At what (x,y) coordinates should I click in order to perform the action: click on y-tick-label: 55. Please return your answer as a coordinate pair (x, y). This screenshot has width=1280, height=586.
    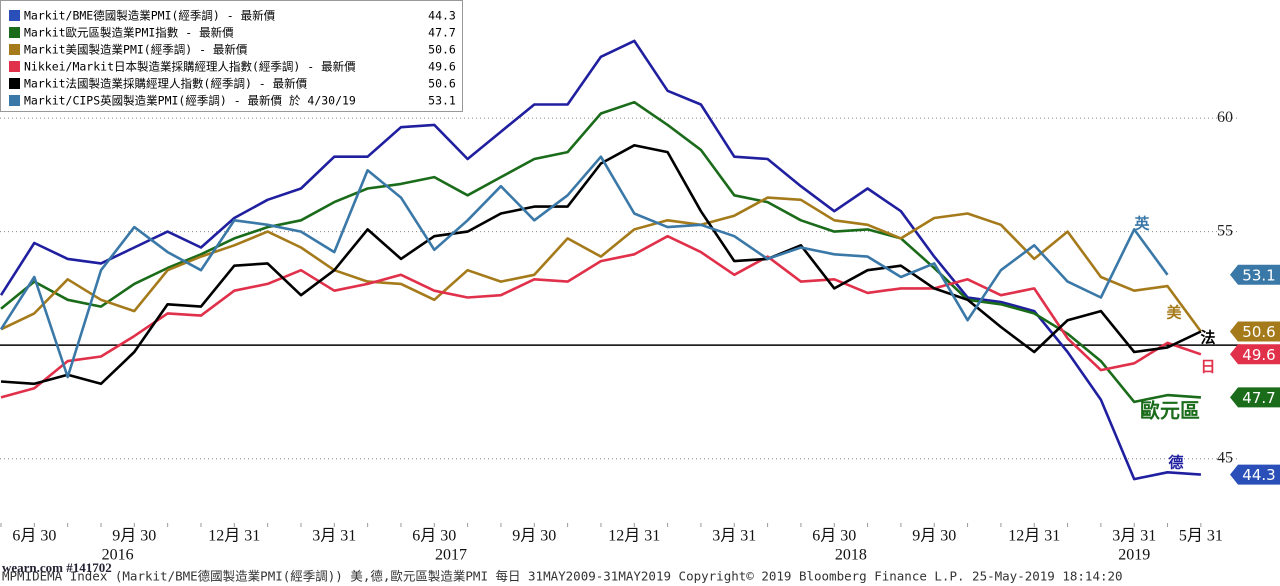
    Looking at the image, I should click on (1225, 230).